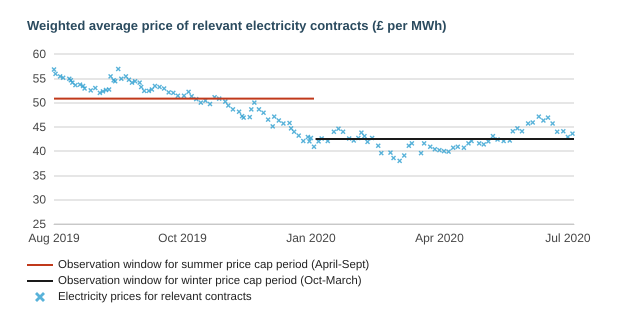 This screenshot has width=640, height=320. I want to click on y-tick-label: 35, so click(39, 175).